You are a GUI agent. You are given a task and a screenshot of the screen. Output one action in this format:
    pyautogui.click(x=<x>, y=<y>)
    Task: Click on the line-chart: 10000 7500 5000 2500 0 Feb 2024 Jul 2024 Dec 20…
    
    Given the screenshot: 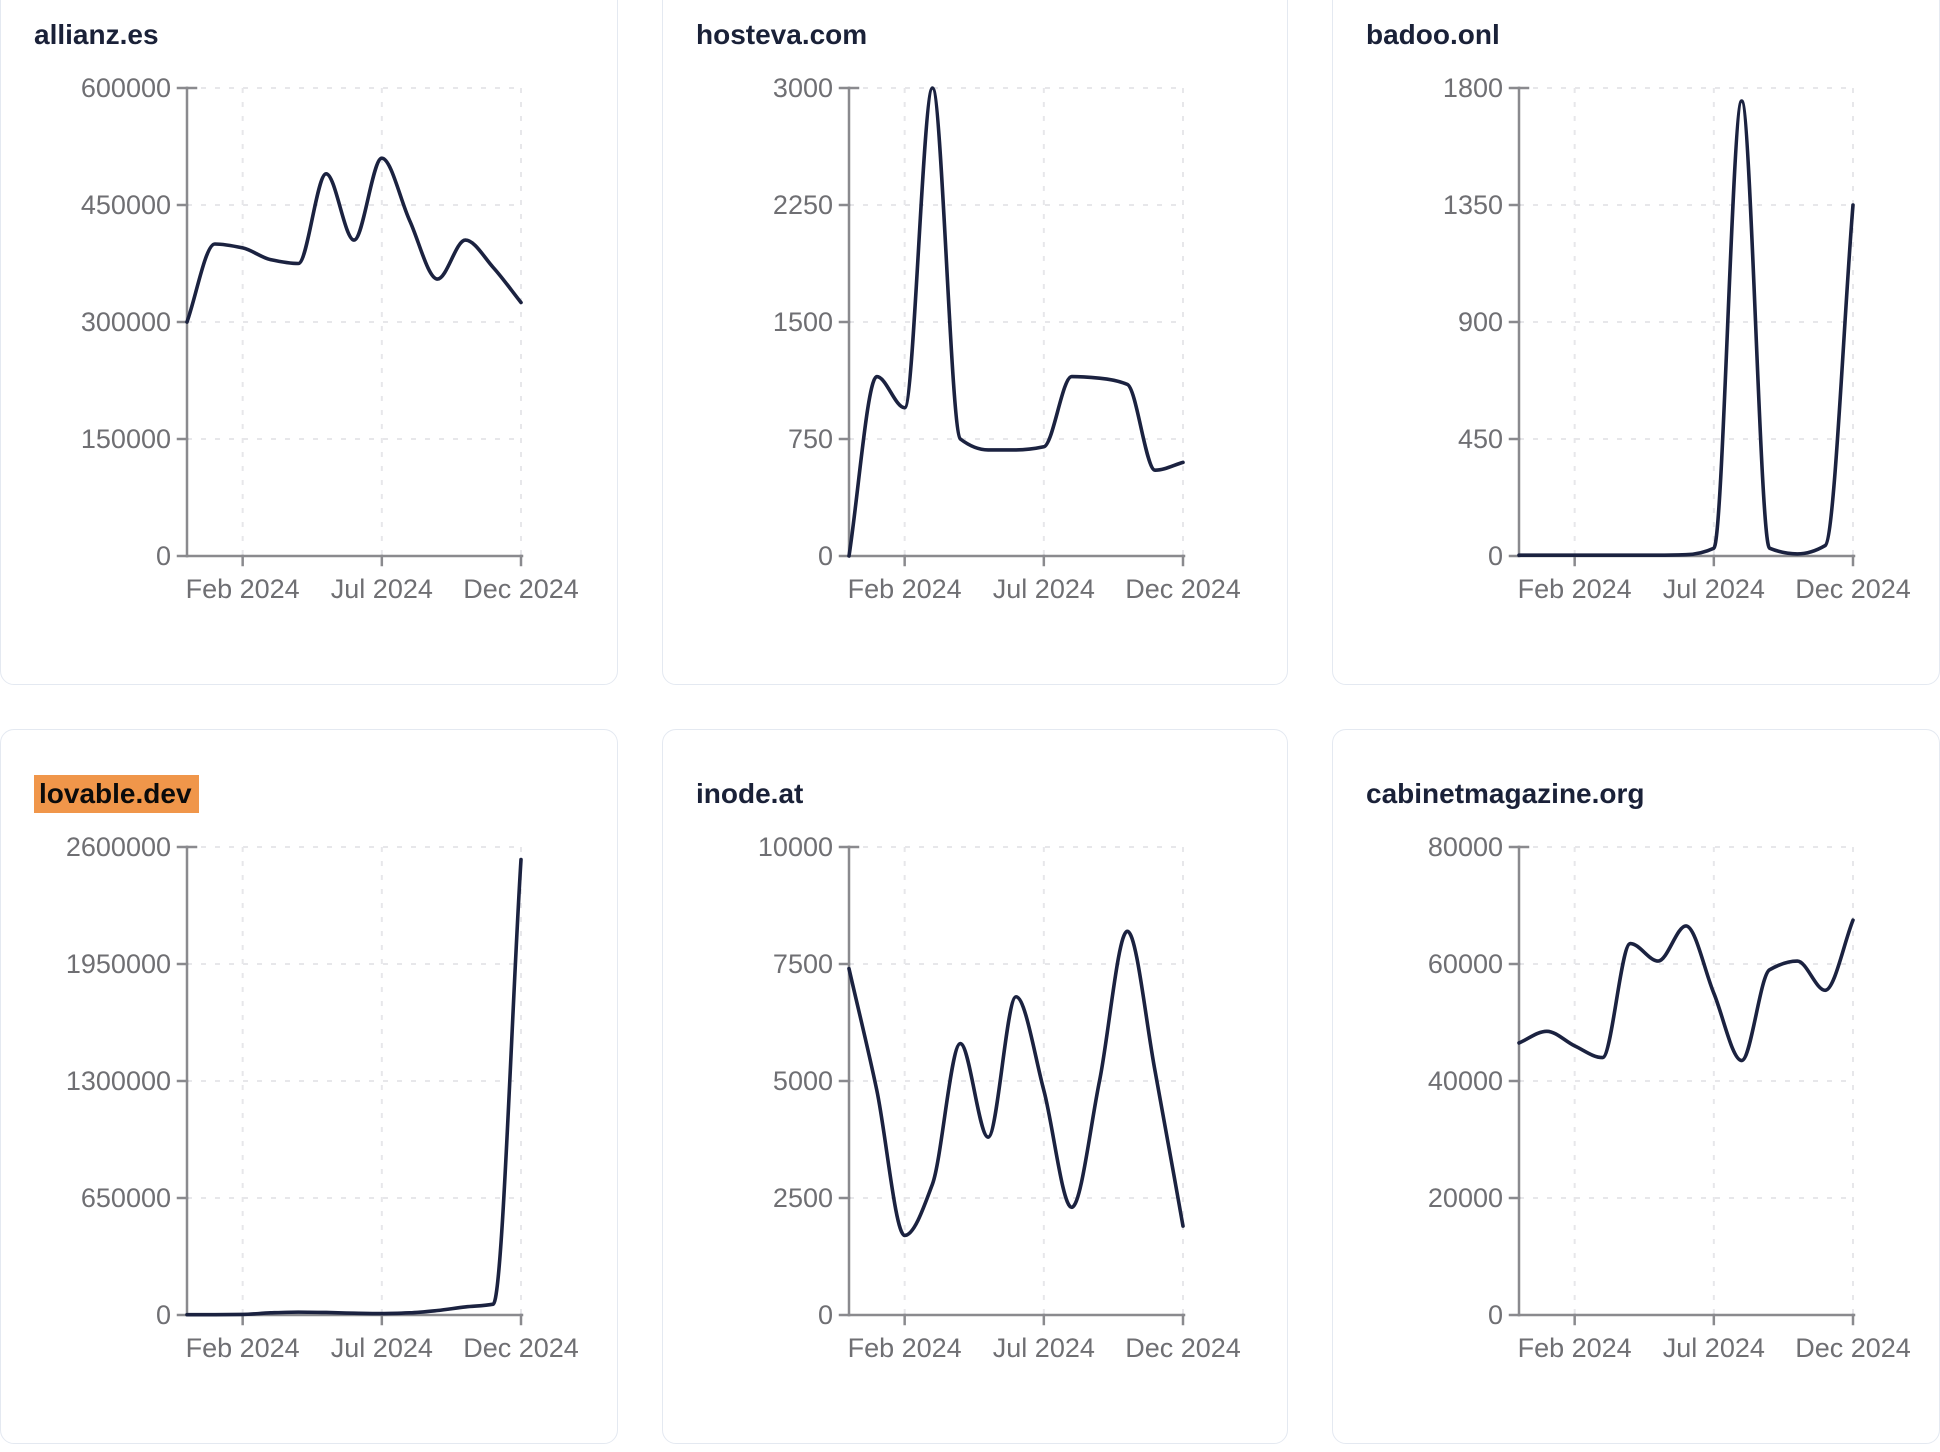 What is the action you would take?
    pyautogui.click(x=999, y=1097)
    